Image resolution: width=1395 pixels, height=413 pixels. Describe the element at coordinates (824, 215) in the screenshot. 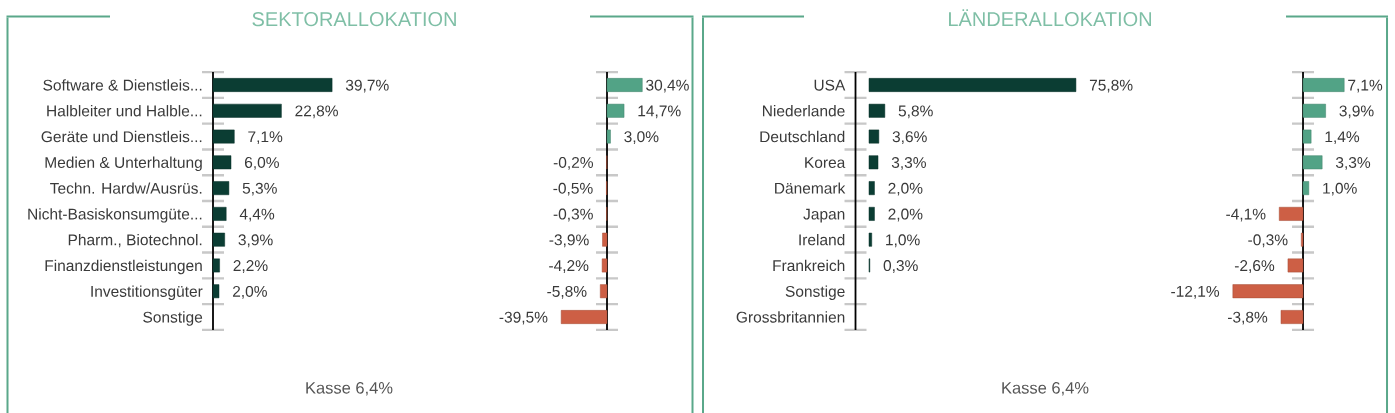

I see `y-tick-label: Japan` at that location.